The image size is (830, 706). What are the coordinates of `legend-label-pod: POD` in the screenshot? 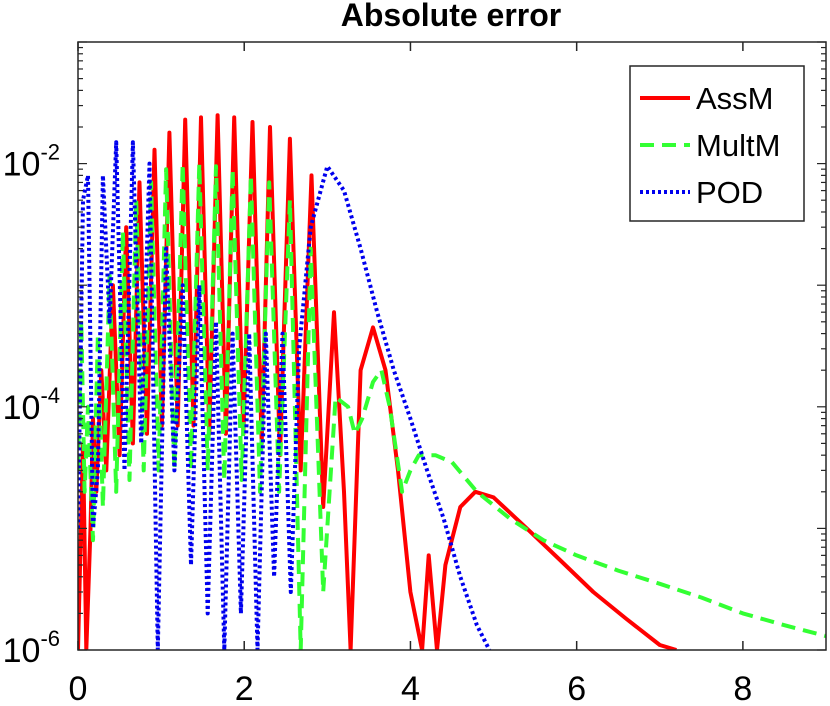 It's located at (729, 192).